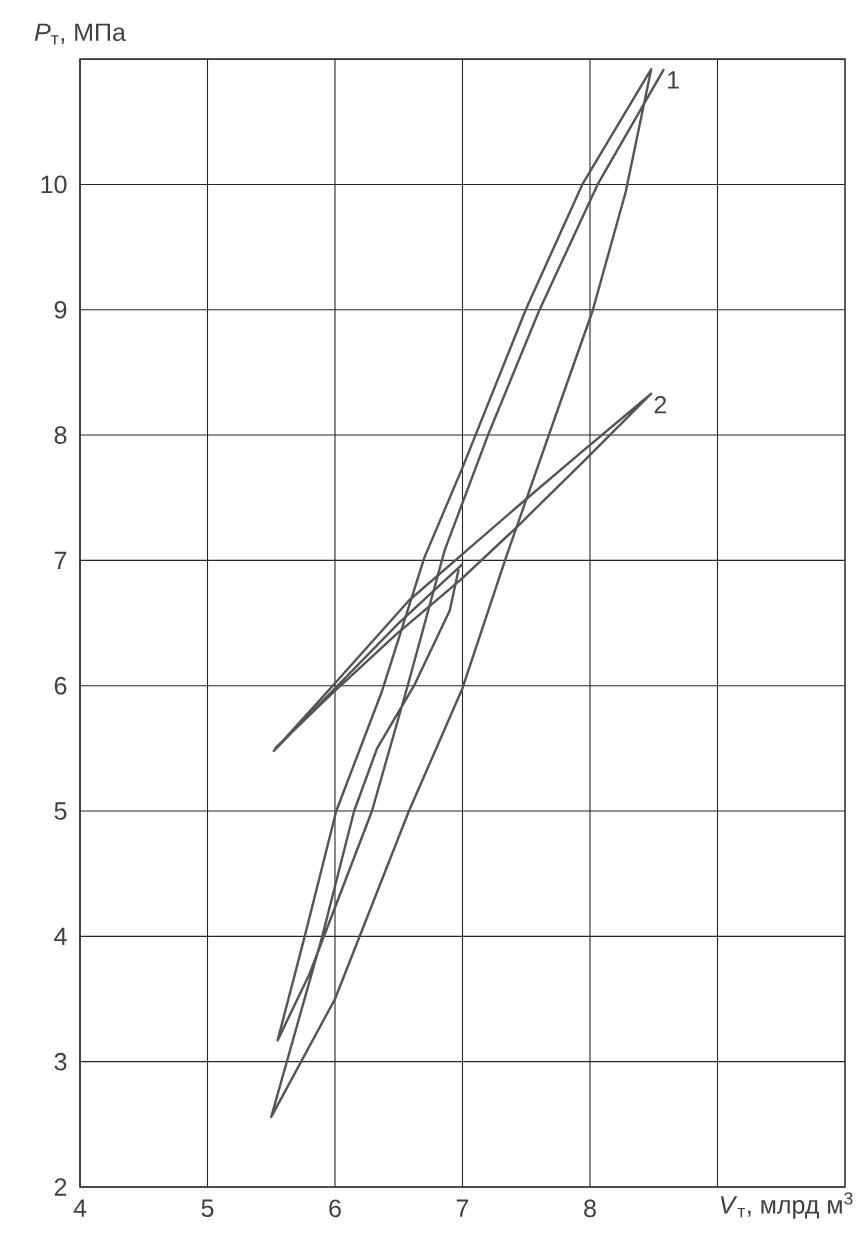 The width and height of the screenshot is (859, 1254). Describe the element at coordinates (60, 685) in the screenshot. I see `y-tick-label: 6` at that location.